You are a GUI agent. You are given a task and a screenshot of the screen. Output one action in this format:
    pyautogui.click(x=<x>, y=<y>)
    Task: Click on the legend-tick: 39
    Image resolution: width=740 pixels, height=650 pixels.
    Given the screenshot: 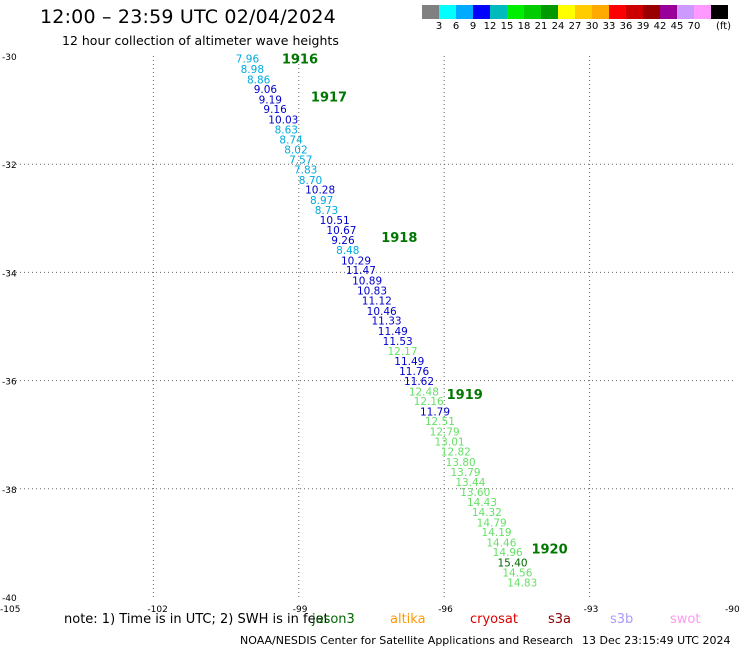 What is the action you would take?
    pyautogui.click(x=643, y=26)
    